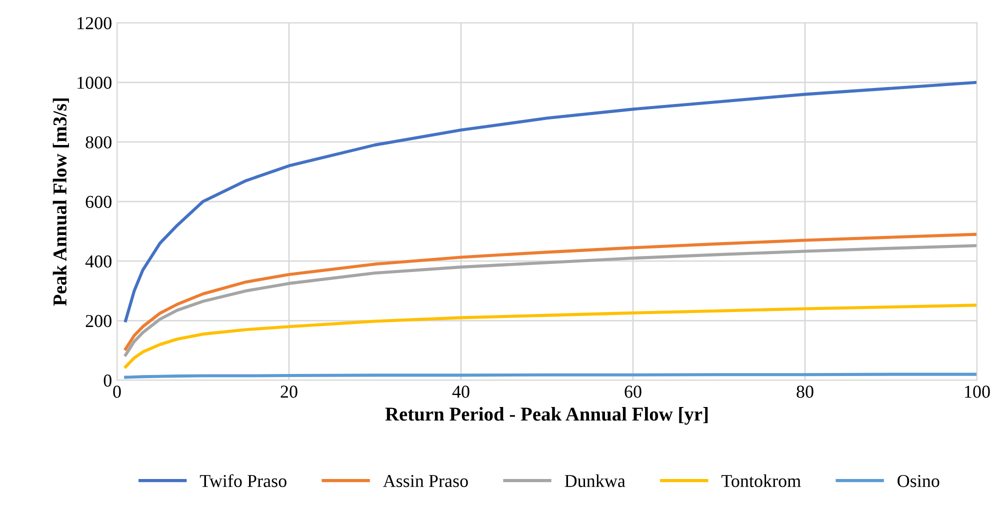 Image resolution: width=1000 pixels, height=507 pixels. I want to click on y-tick-label: 400, so click(98, 261).